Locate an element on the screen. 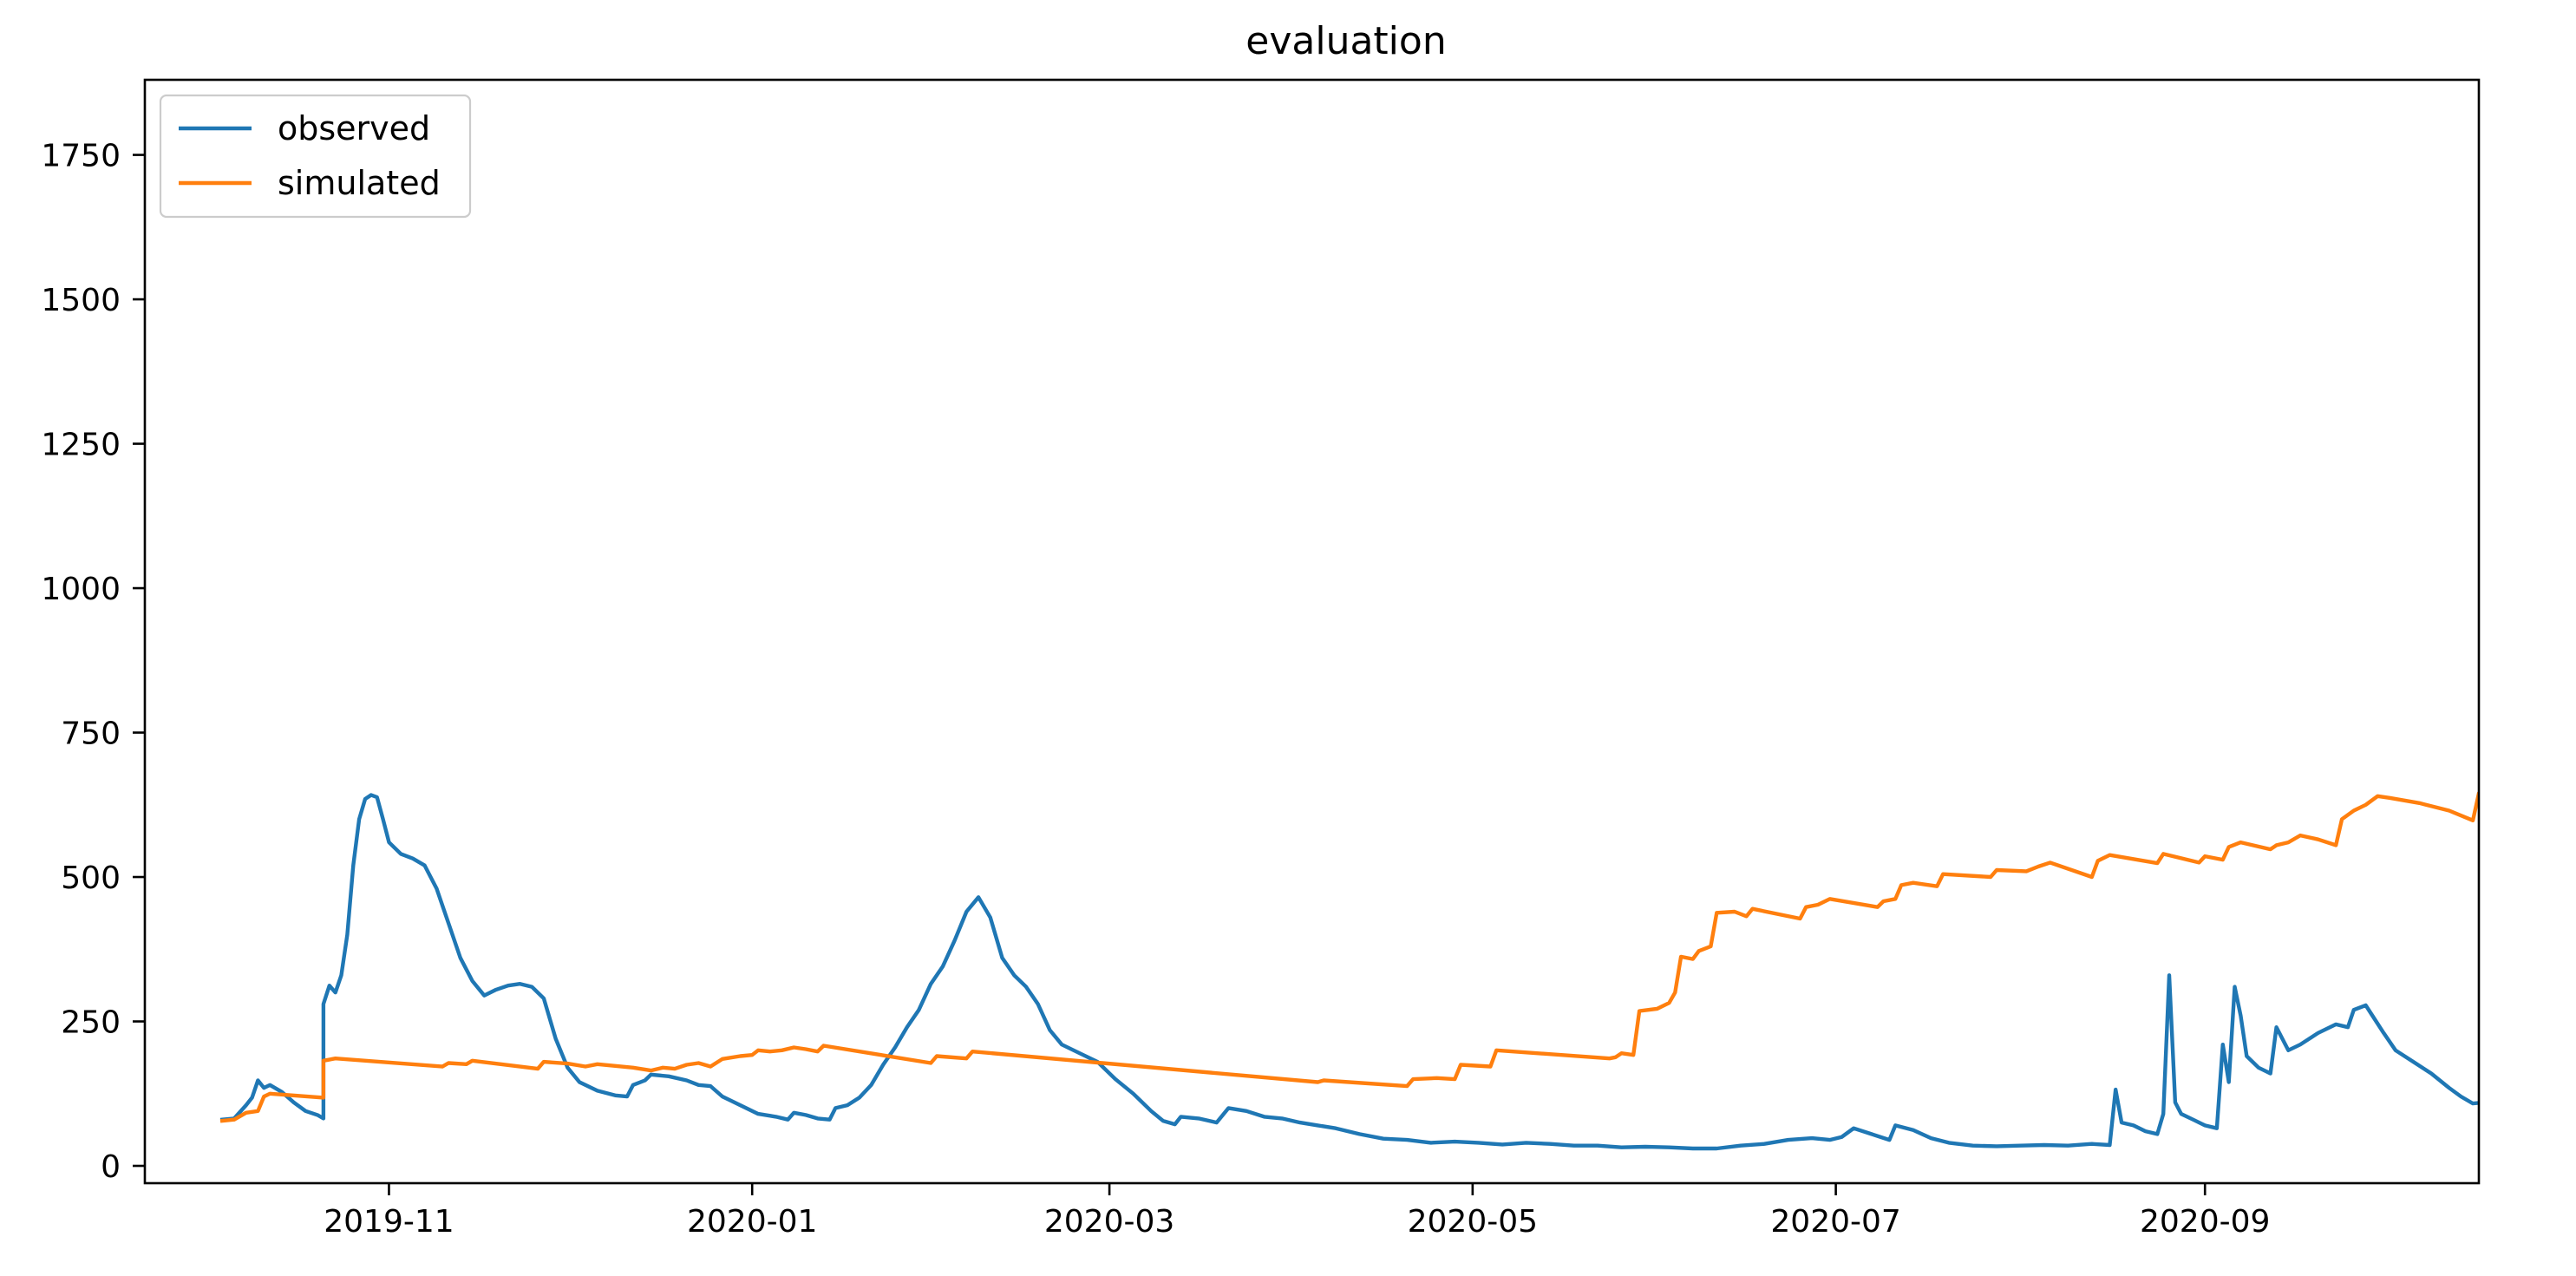 The width and height of the screenshot is (2576, 1276). y-tick-label: 1500 is located at coordinates (81, 300).